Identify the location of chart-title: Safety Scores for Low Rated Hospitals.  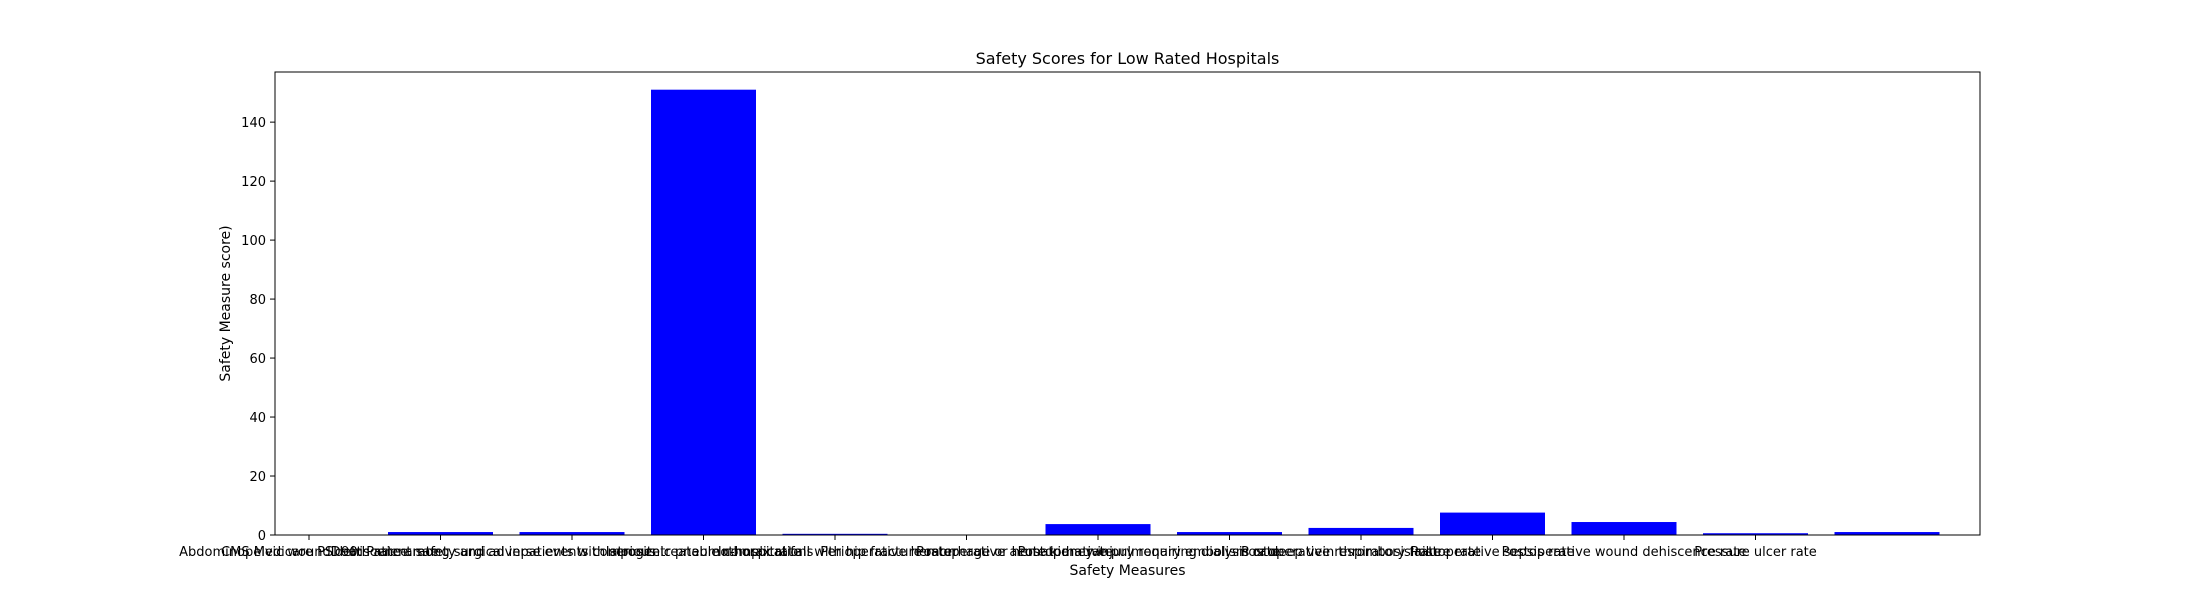
(1128, 58).